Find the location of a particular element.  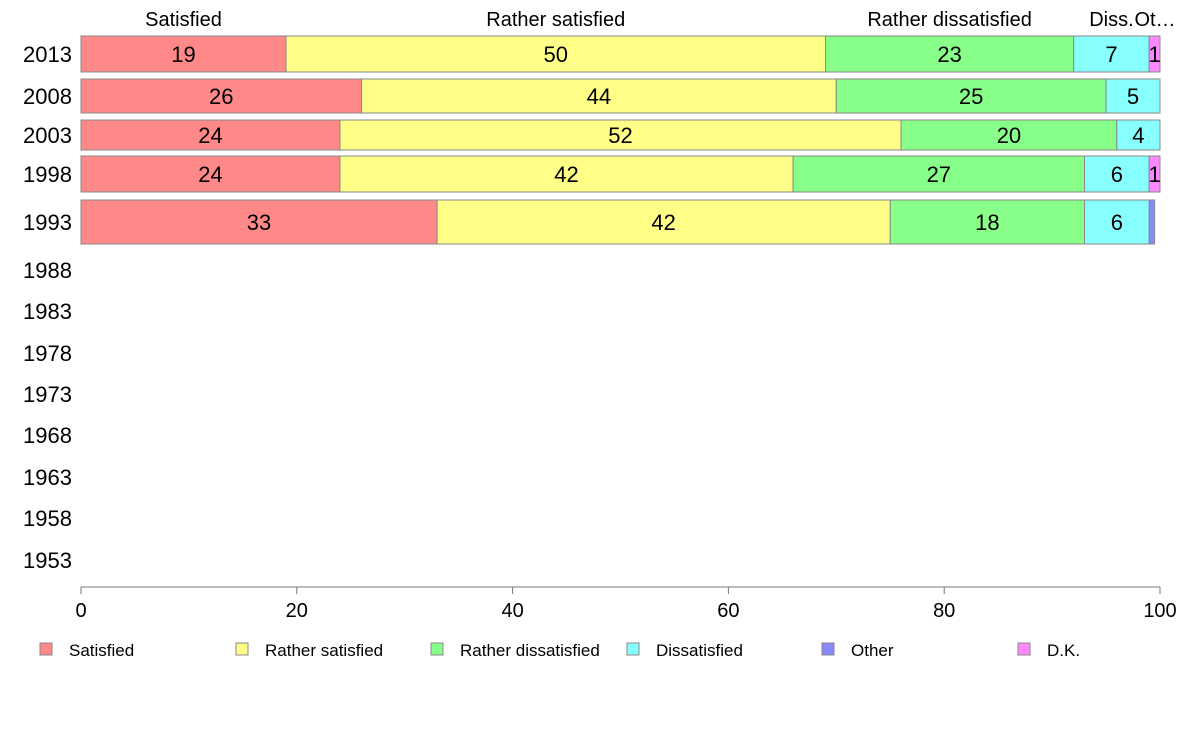

category-label: 1953 is located at coordinates (47, 560).